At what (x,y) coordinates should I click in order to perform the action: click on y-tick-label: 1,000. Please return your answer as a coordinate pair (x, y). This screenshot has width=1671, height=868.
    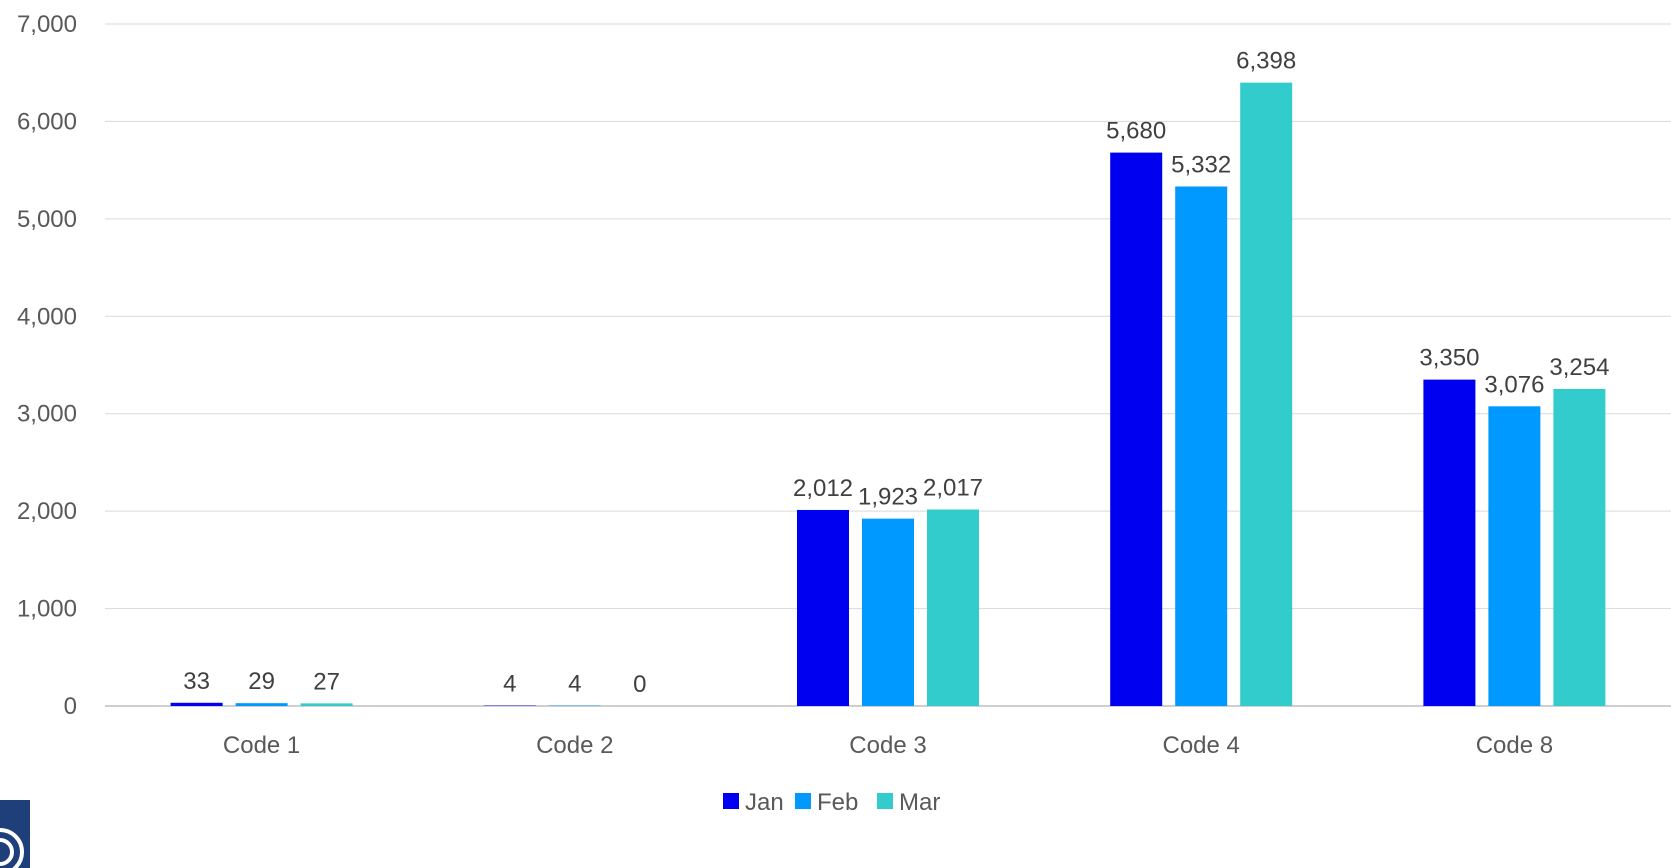
    Looking at the image, I should click on (47, 609).